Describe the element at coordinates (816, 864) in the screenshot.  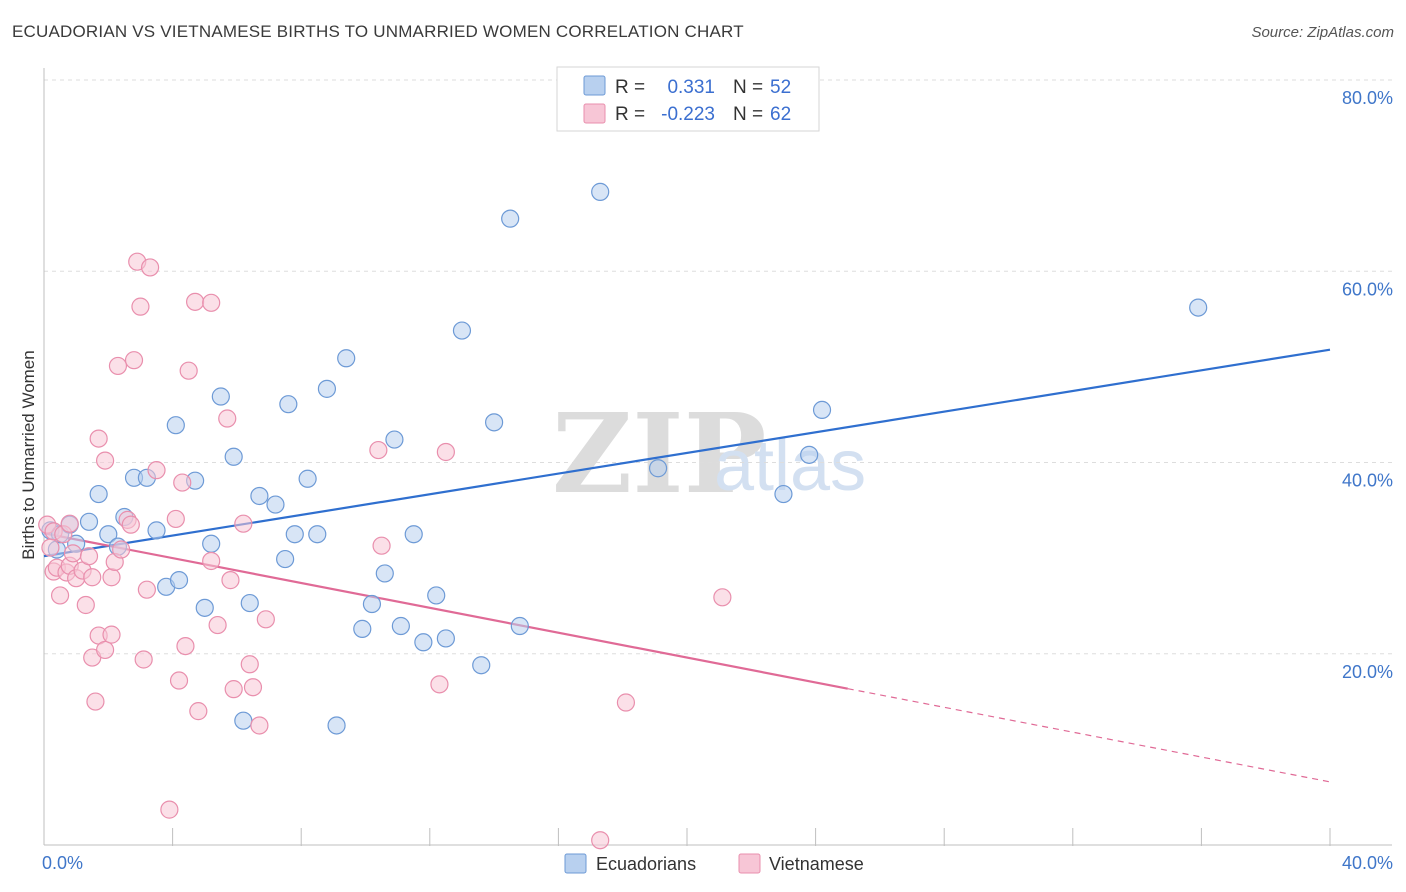
I see `legend-label-vietnamese: Vietnamese` at that location.